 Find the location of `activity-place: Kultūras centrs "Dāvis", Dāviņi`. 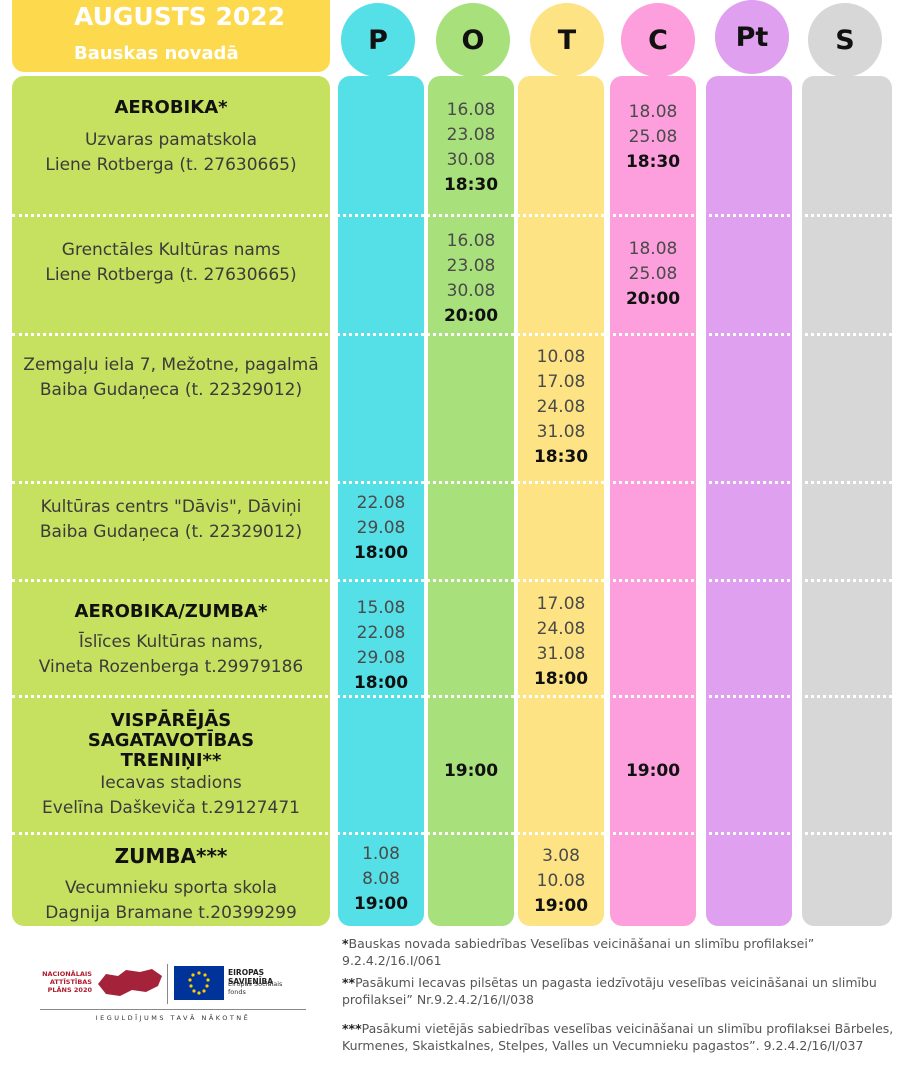

activity-place: Kultūras centrs "Dāvis", Dāviņi is located at coordinates (171, 507).